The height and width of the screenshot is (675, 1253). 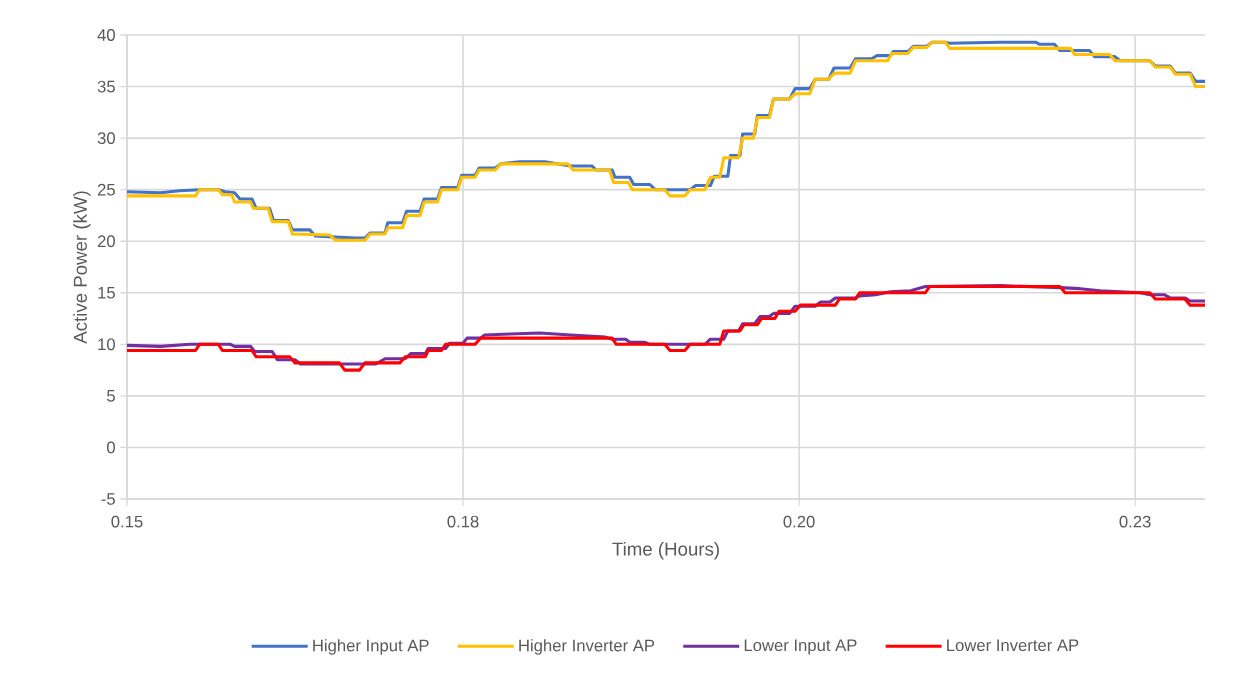 I want to click on y-tick-label: 5, so click(x=111, y=396).